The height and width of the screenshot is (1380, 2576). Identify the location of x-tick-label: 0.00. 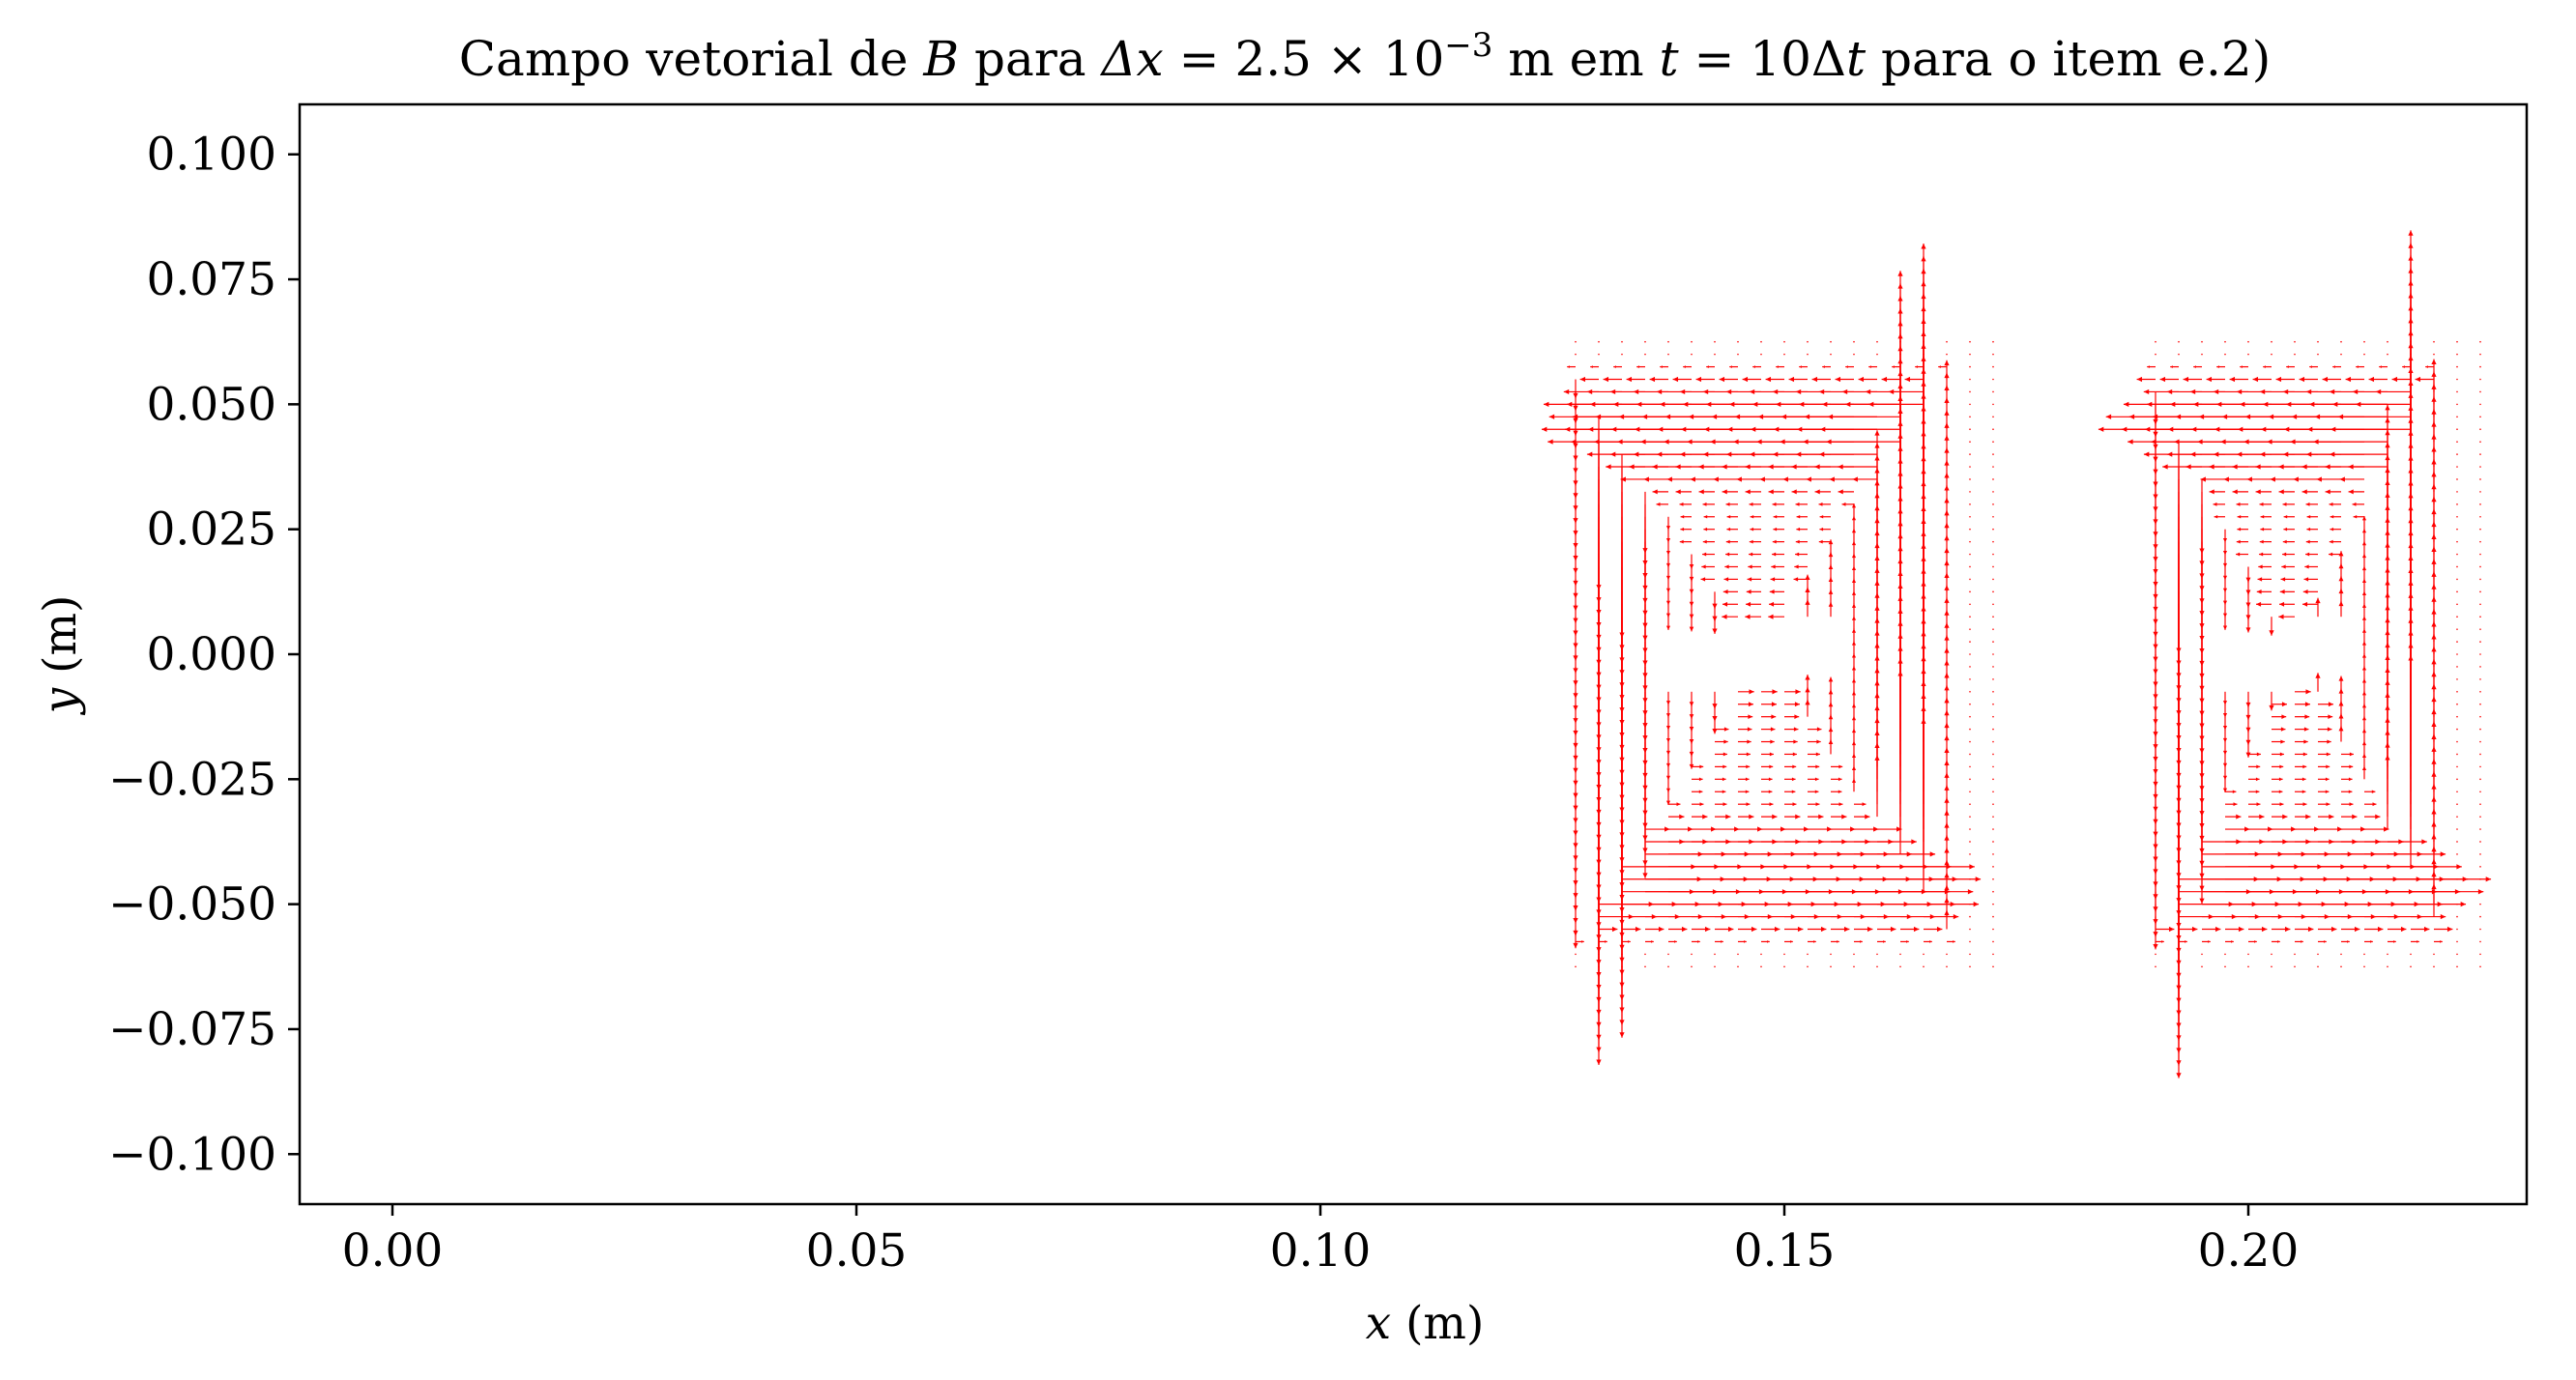
(393, 1251).